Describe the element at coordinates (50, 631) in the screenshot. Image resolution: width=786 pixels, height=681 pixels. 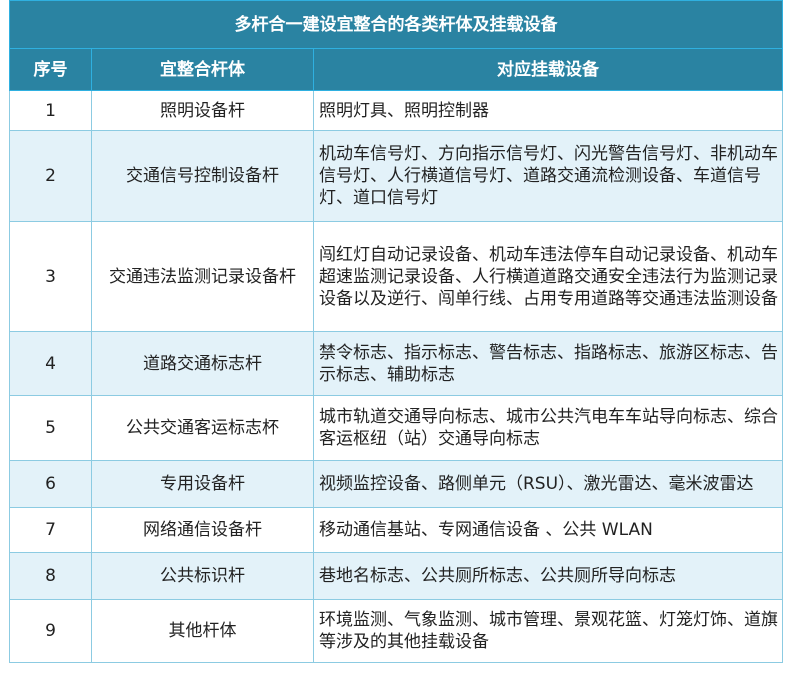
I see `row-number: 9` at that location.